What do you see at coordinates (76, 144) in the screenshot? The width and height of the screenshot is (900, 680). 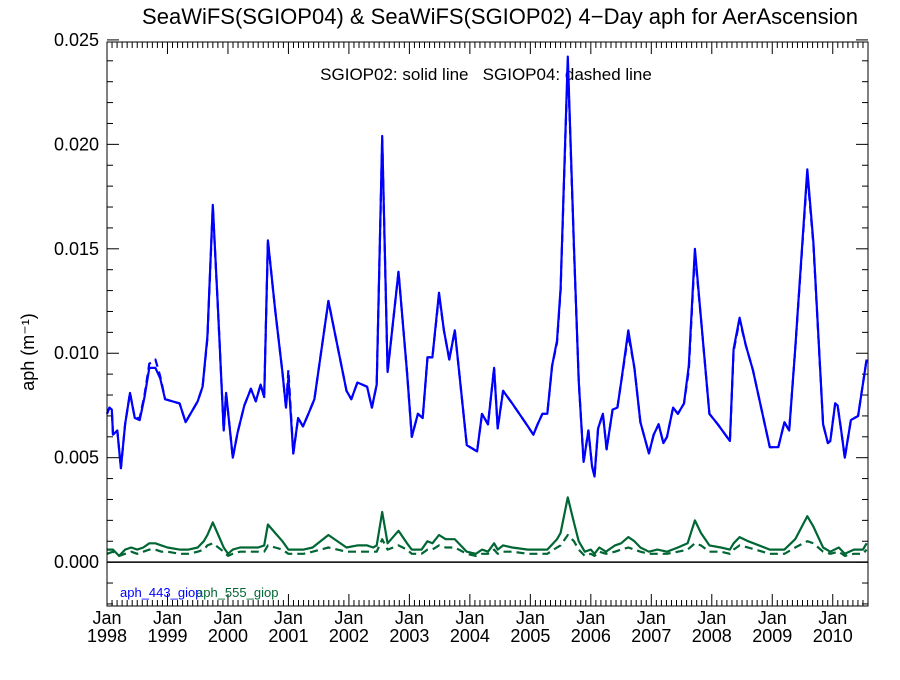 I see `y-tick-label: 0.020` at bounding box center [76, 144].